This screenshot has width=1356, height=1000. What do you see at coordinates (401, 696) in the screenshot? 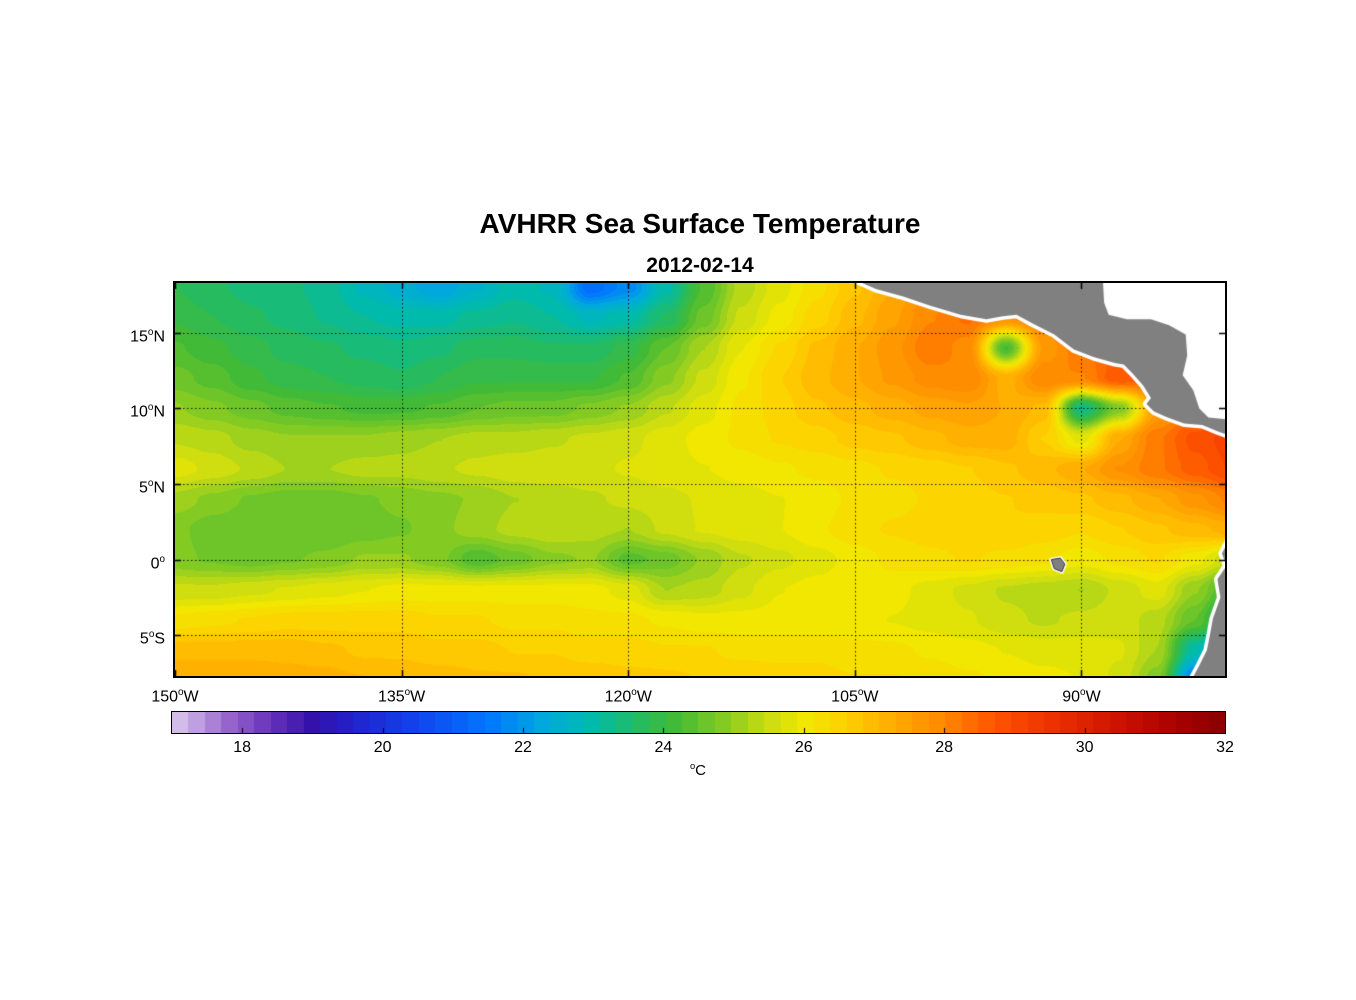
I see `x-tick-label: 135oW` at bounding box center [401, 696].